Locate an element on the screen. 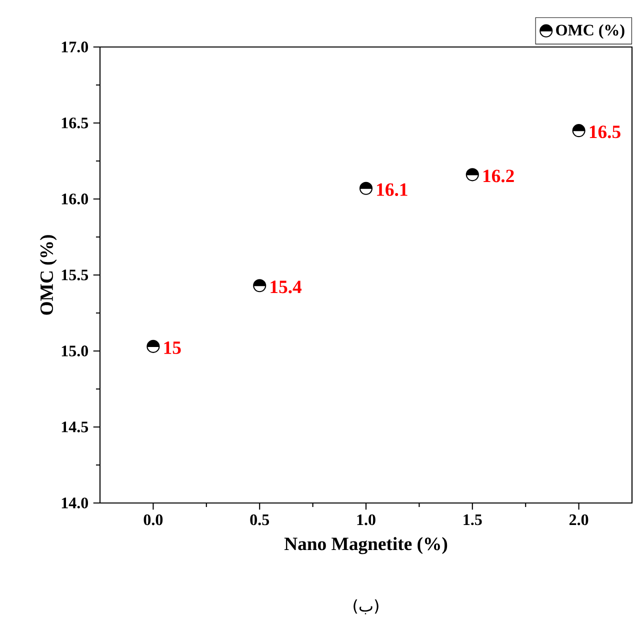 The height and width of the screenshot is (632, 634). x-axis-title: Nano Magnetite (%) is located at coordinates (366, 545).